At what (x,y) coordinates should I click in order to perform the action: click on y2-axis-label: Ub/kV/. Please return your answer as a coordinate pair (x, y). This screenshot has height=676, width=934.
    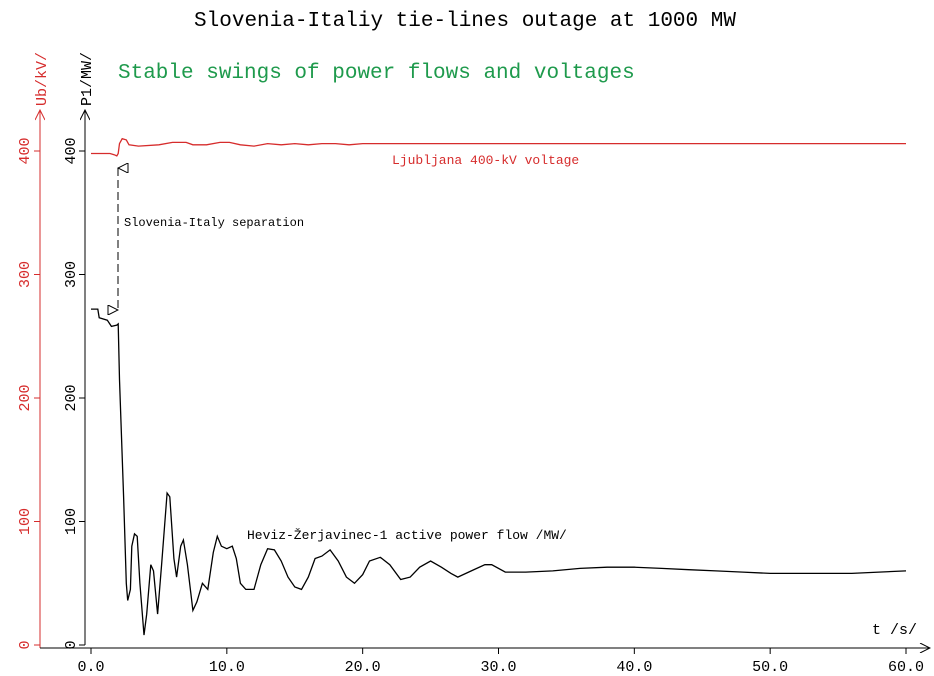
    Looking at the image, I should click on (42, 79).